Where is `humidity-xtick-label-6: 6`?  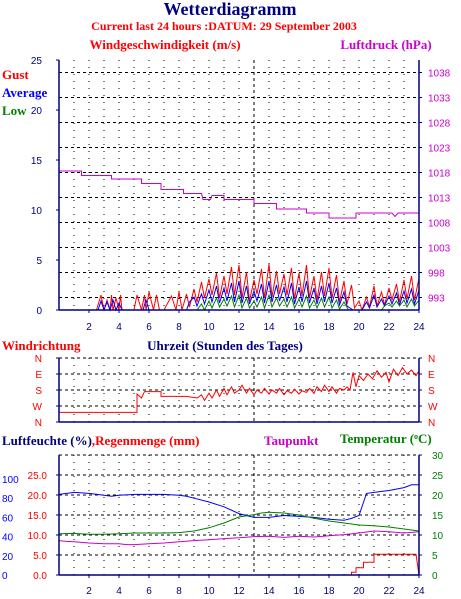
humidity-xtick-label-6: 6 is located at coordinates (149, 591).